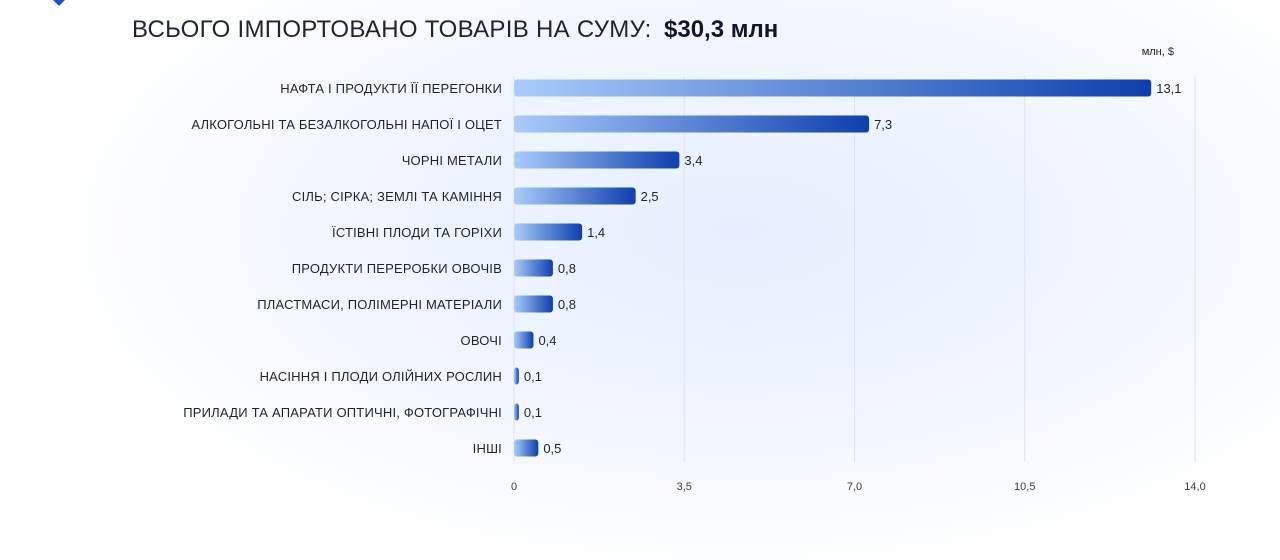 The image size is (1280, 560). I want to click on title-prefix: ВСЬОГО ІМПОРТОВАНО ТОВАРІВ НА СУМУ:, so click(392, 29).